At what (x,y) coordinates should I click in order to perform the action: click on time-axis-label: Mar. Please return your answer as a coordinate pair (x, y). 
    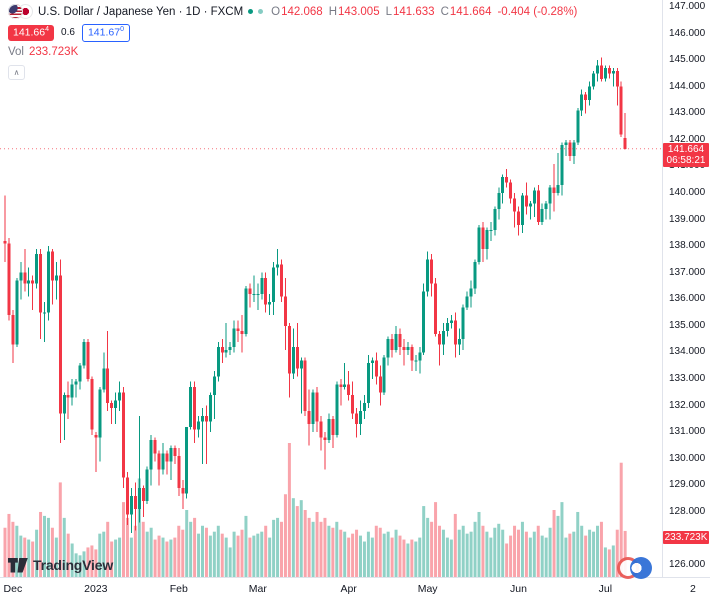
    Looking at the image, I should click on (257, 589).